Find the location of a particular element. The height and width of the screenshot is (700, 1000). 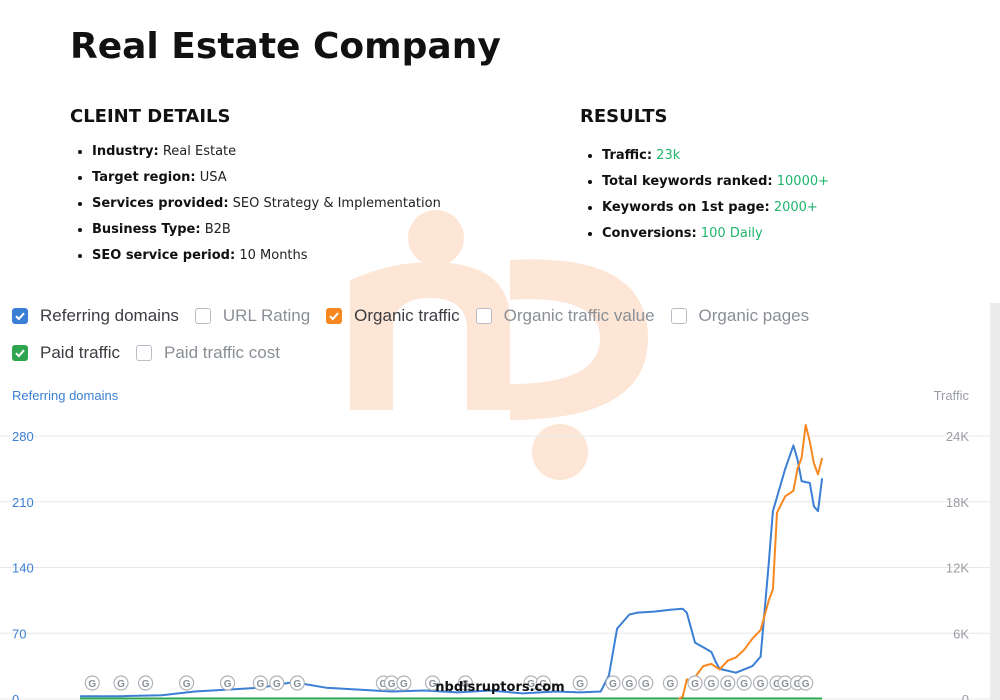

right-tick-label: 18K is located at coordinates (957, 502).